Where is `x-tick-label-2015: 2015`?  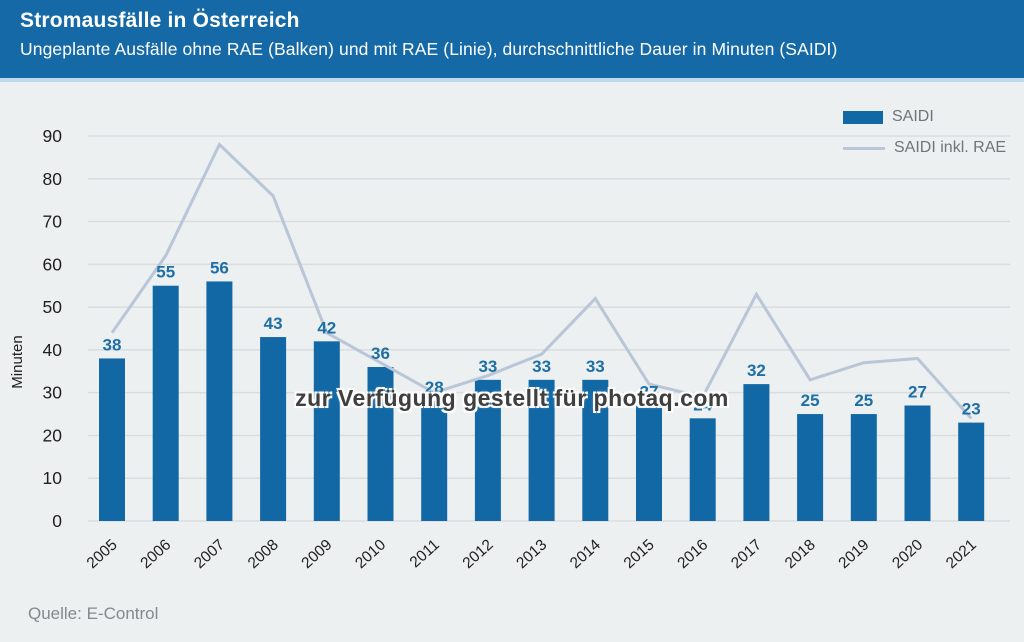
x-tick-label-2015: 2015 is located at coordinates (639, 554).